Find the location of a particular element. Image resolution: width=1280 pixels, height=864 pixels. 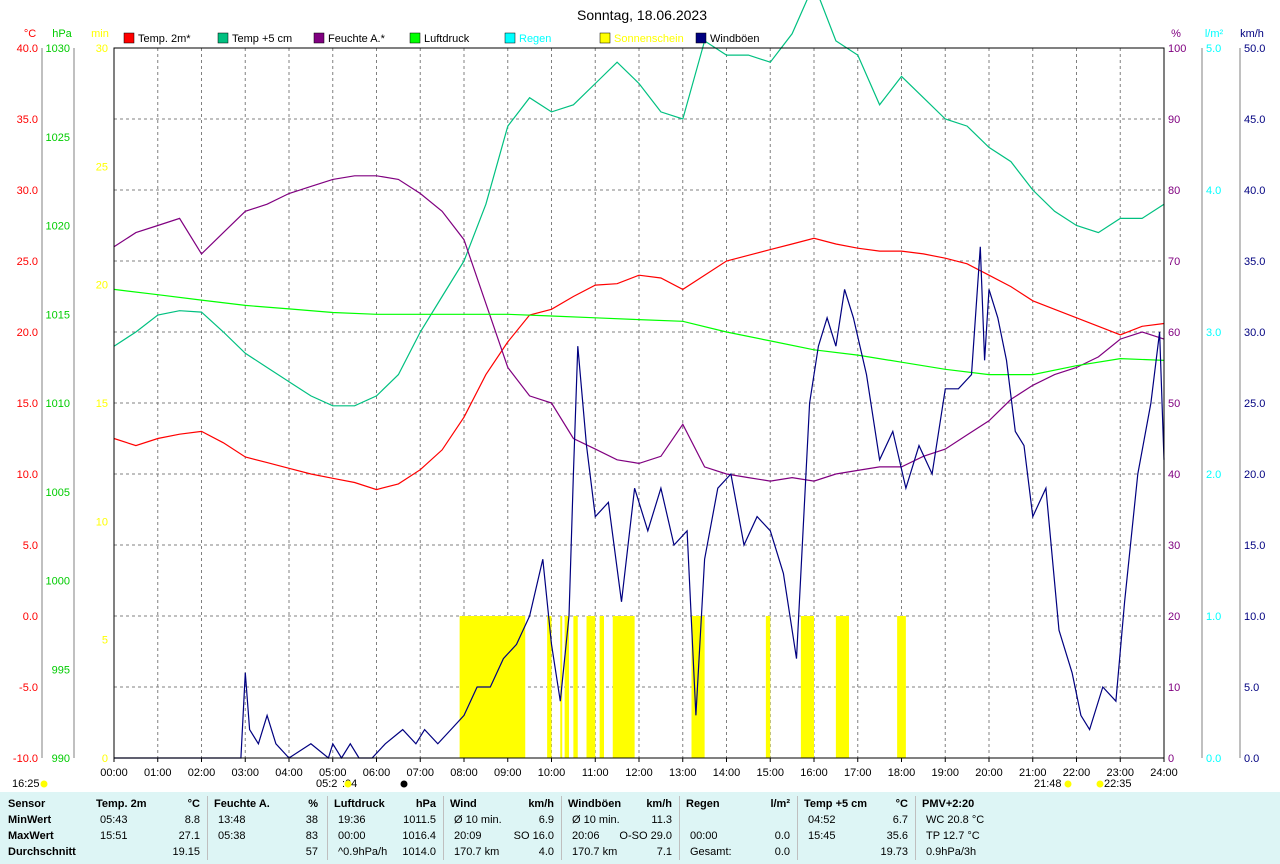

stats-value: 7.1 is located at coordinates (664, 852).